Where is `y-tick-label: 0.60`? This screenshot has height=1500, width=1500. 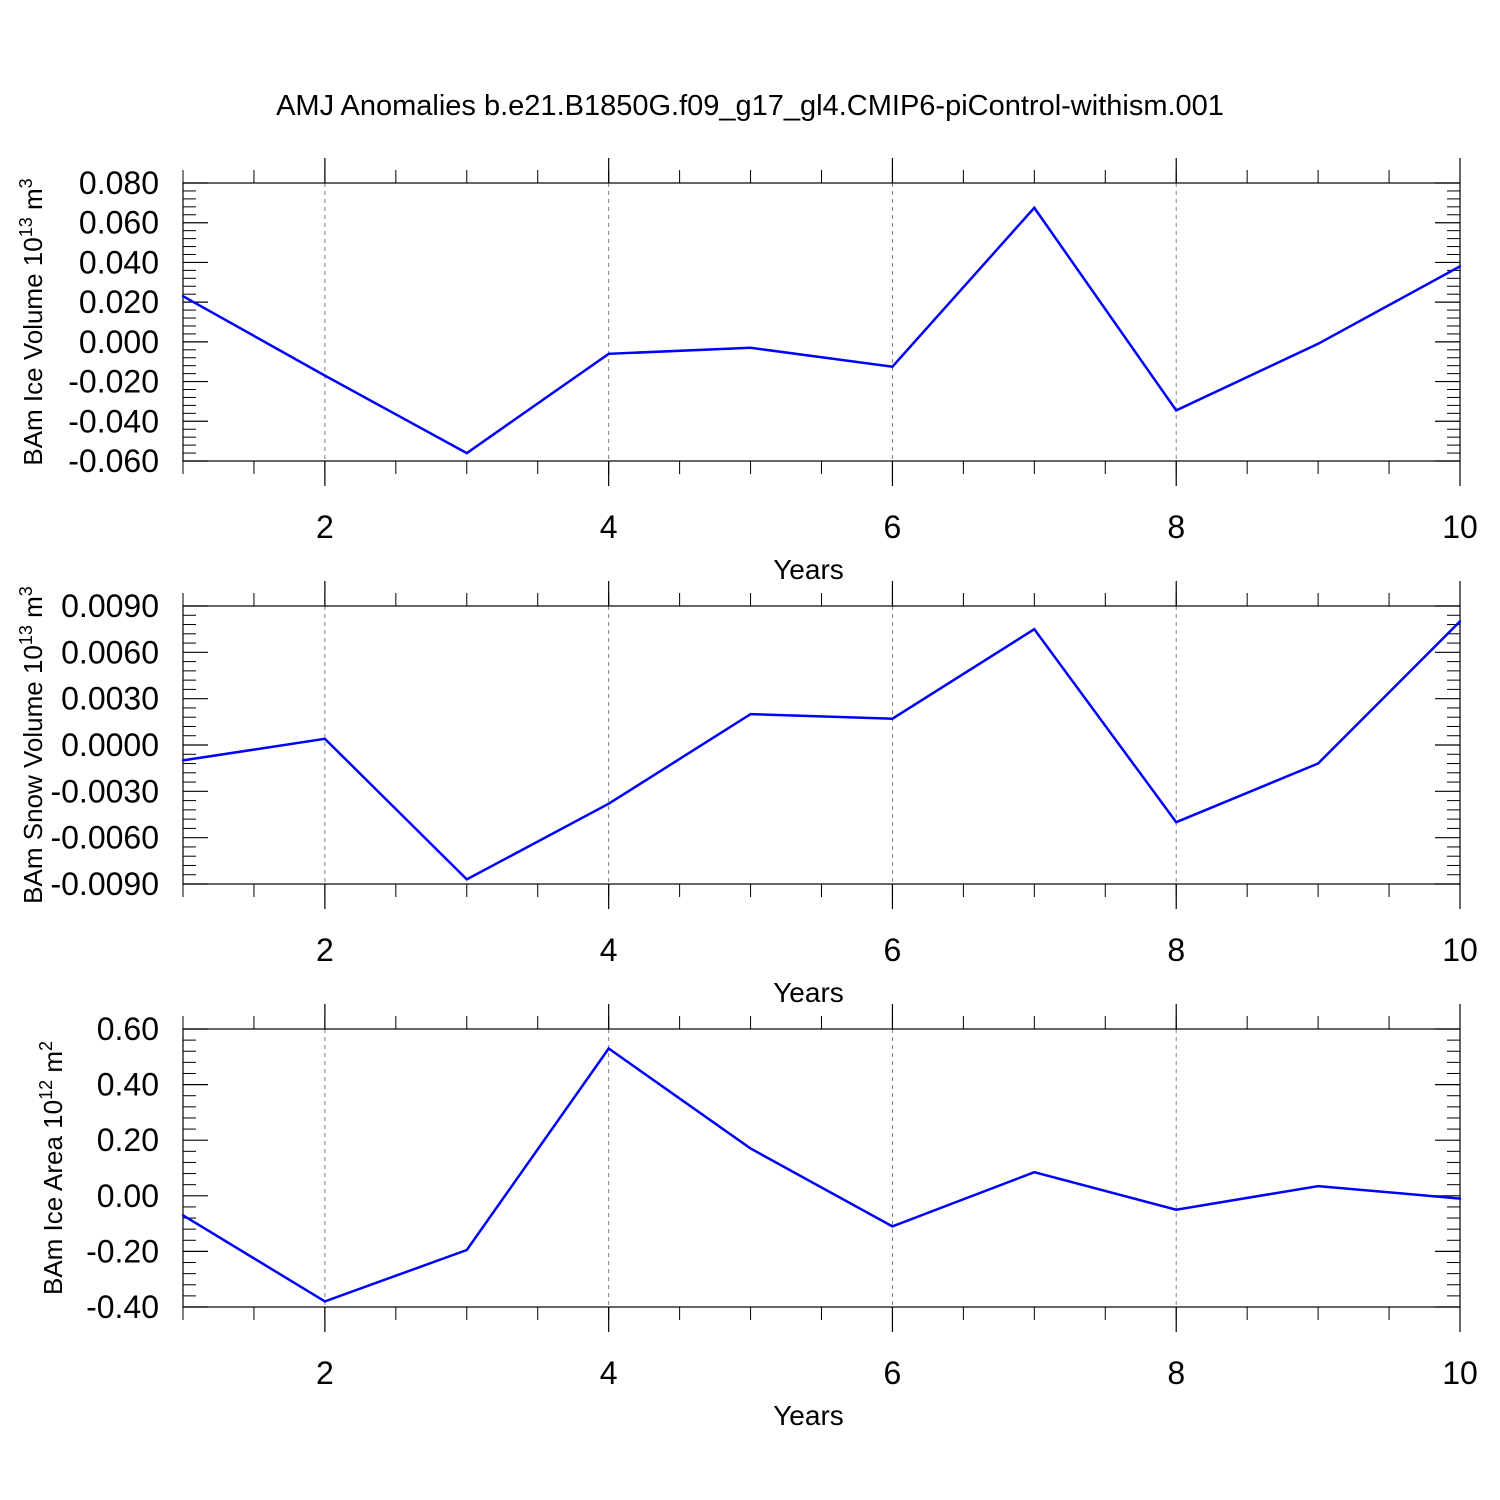 y-tick-label: 0.60 is located at coordinates (128, 1029).